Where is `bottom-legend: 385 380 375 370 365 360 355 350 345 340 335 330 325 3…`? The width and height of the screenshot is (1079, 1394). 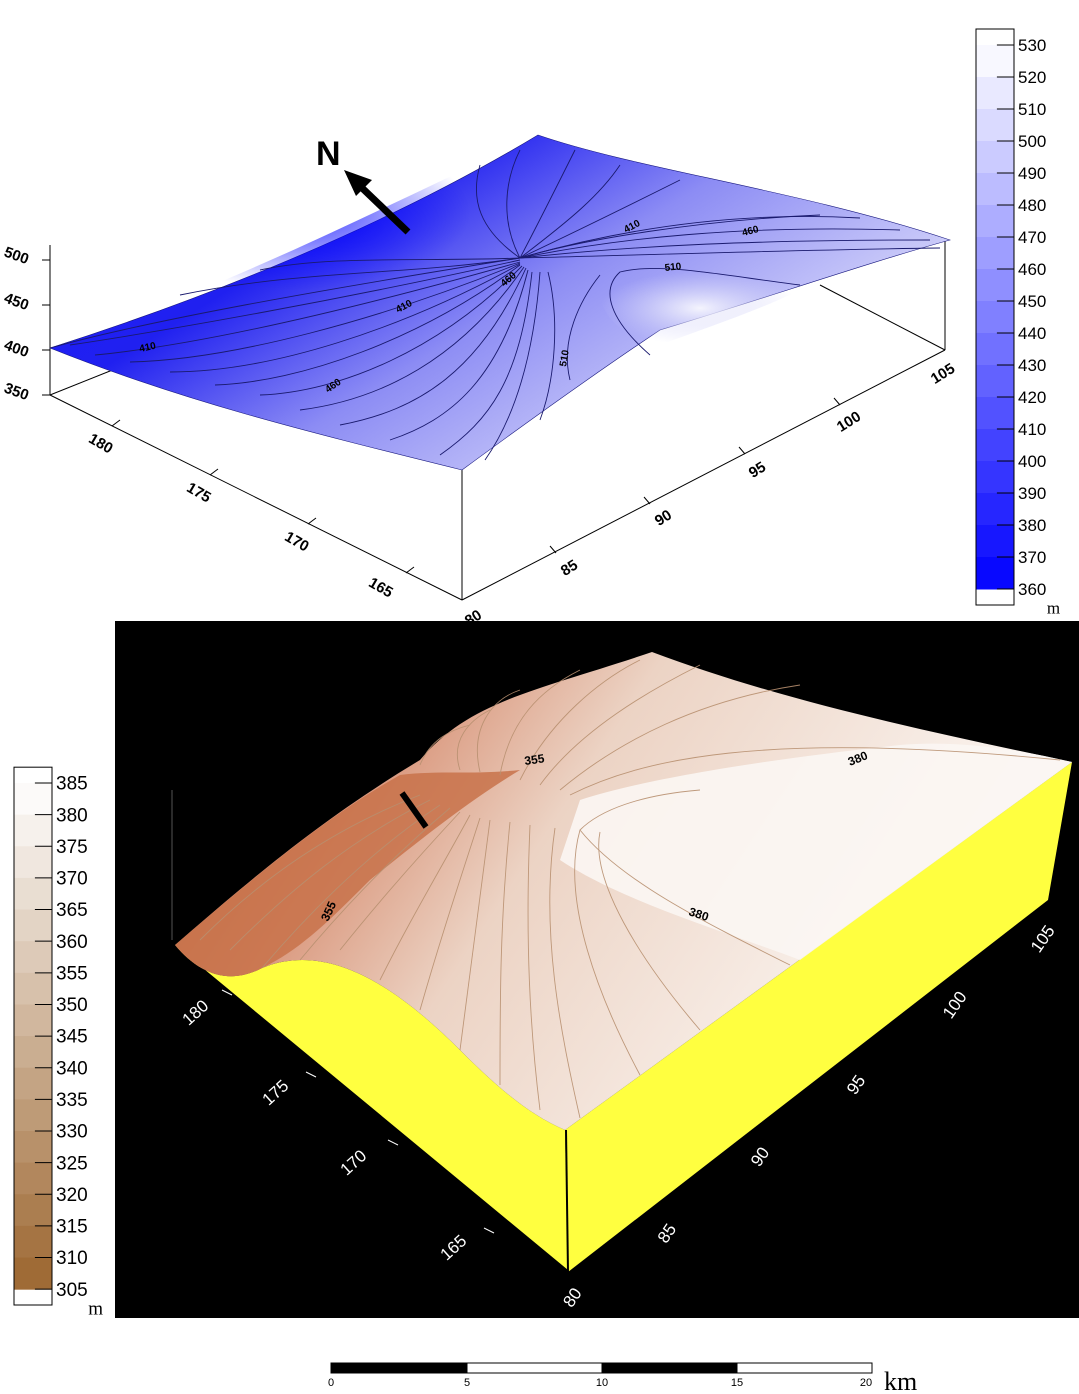 bottom-legend: 385 380 375 370 365 360 355 350 345 340 335 330 325 3… is located at coordinates (58, 1043).